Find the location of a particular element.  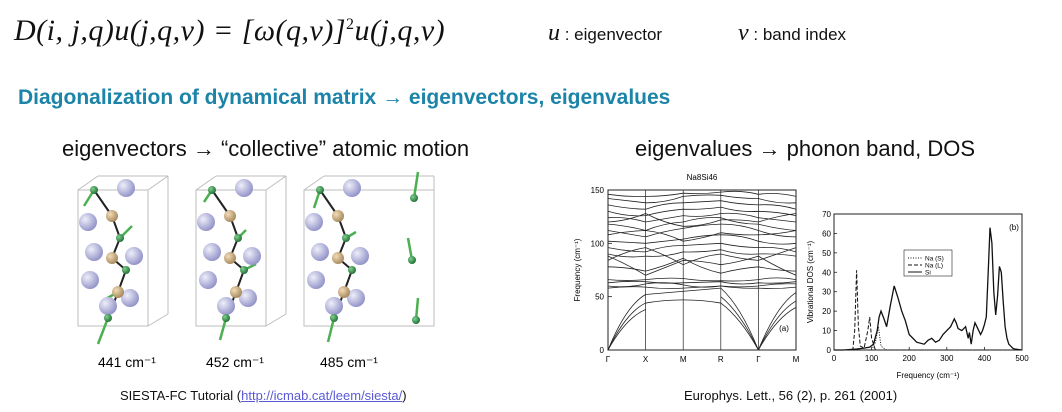

dynamical-matrix-equation: D(i, j,q)u(j,q,ν) = [ω(q,ν)]2u(j,q,ν) is located at coordinates (229, 31).